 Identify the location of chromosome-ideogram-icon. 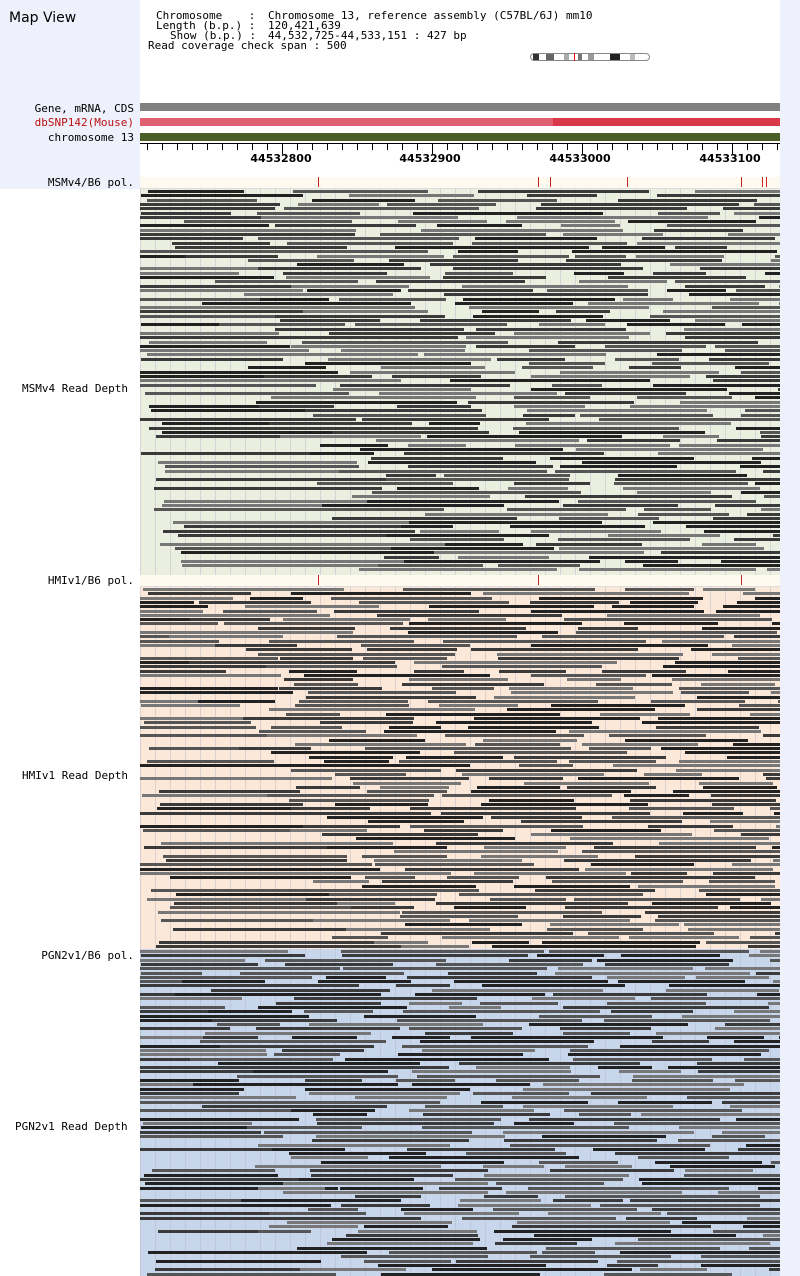
(590, 57).